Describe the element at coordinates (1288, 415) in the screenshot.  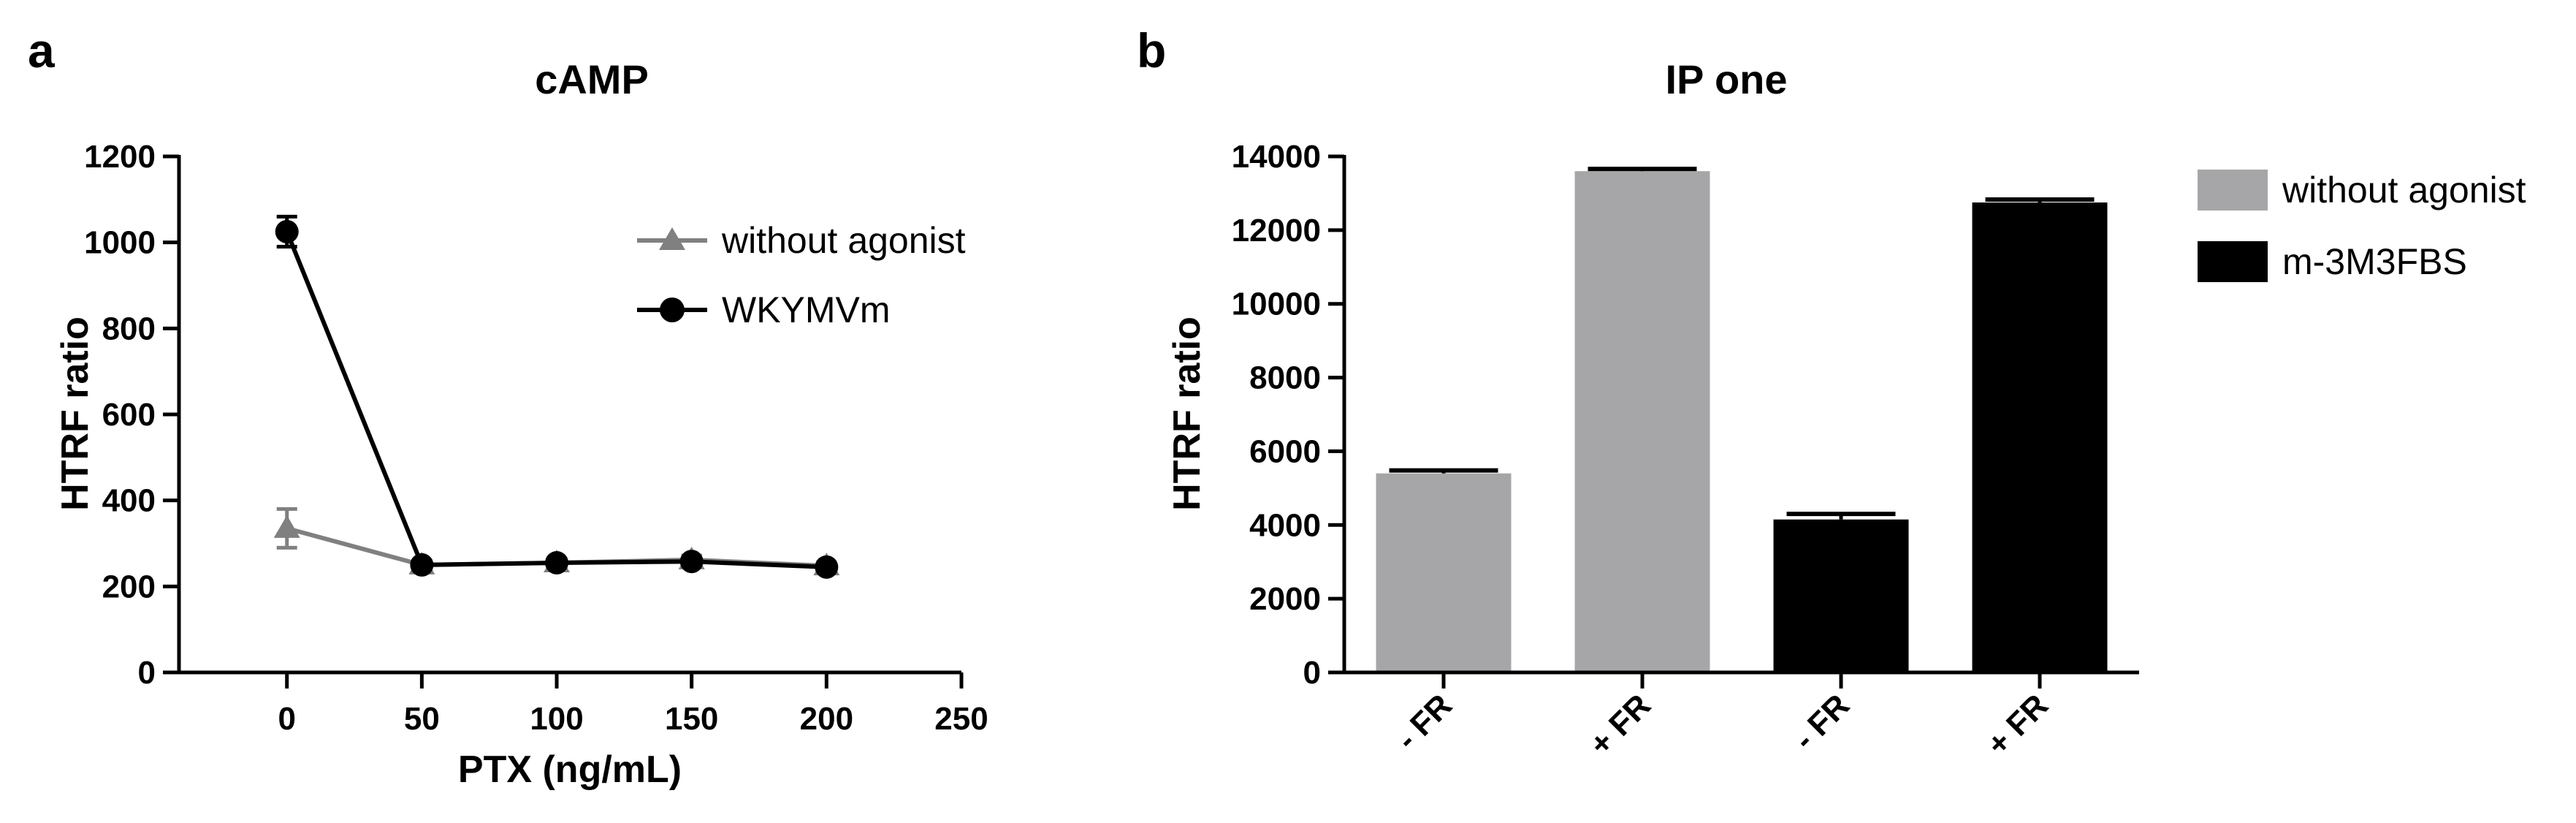
I see `panel-b-y-ticks: 0 2000 4000 6000 8000 10000 12000 14000` at that location.